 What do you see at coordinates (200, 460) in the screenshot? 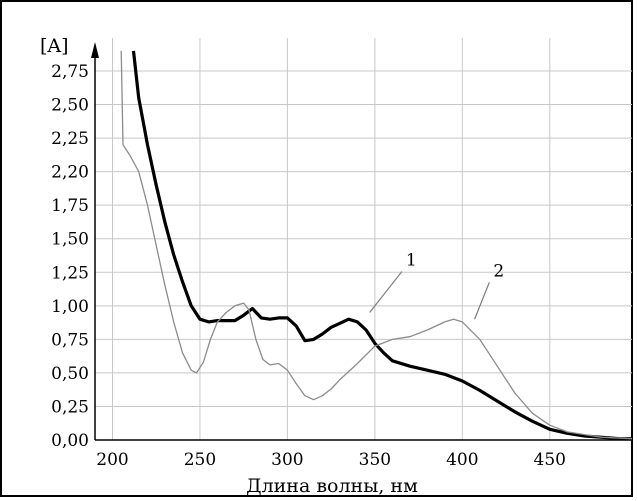
I see `x-tick-label: 250` at bounding box center [200, 460].